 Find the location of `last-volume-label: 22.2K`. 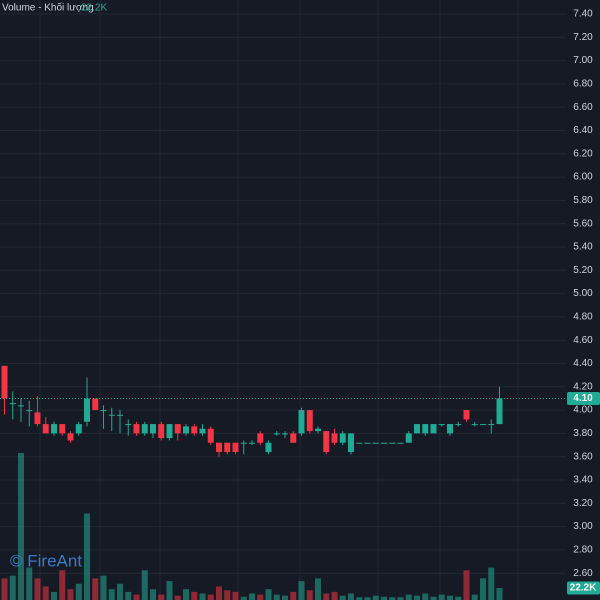

last-volume-label: 22.2K is located at coordinates (583, 588).